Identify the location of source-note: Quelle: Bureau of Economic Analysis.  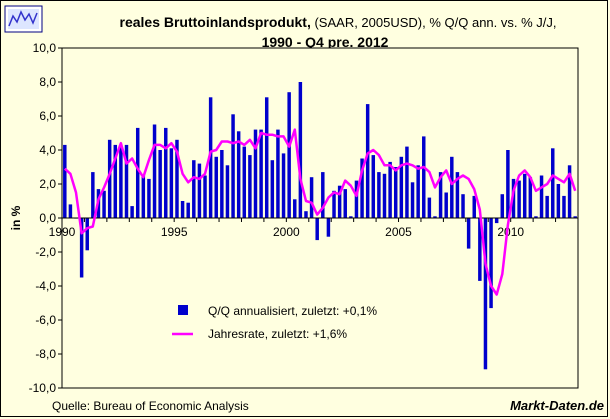
(150, 406).